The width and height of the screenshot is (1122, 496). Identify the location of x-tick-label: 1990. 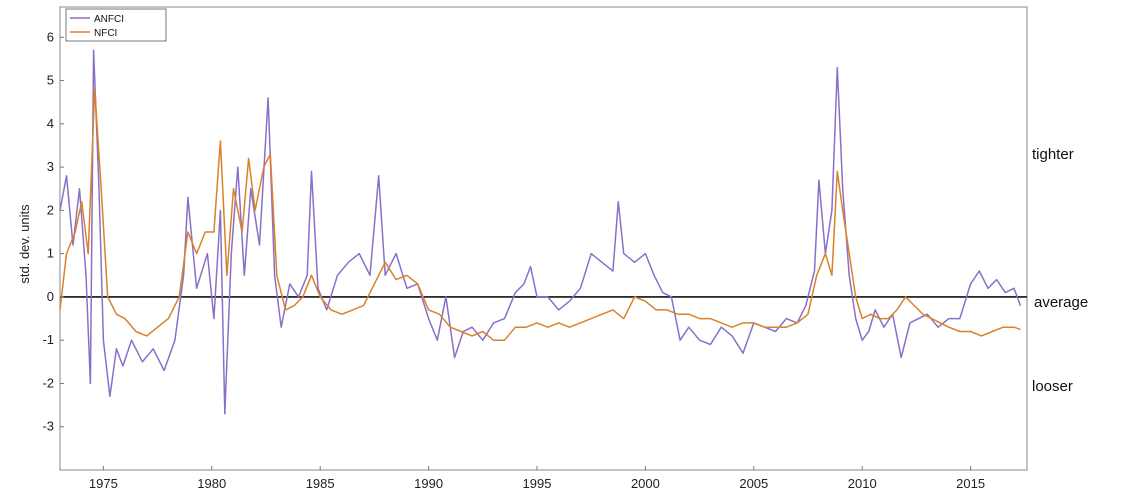
(428, 483).